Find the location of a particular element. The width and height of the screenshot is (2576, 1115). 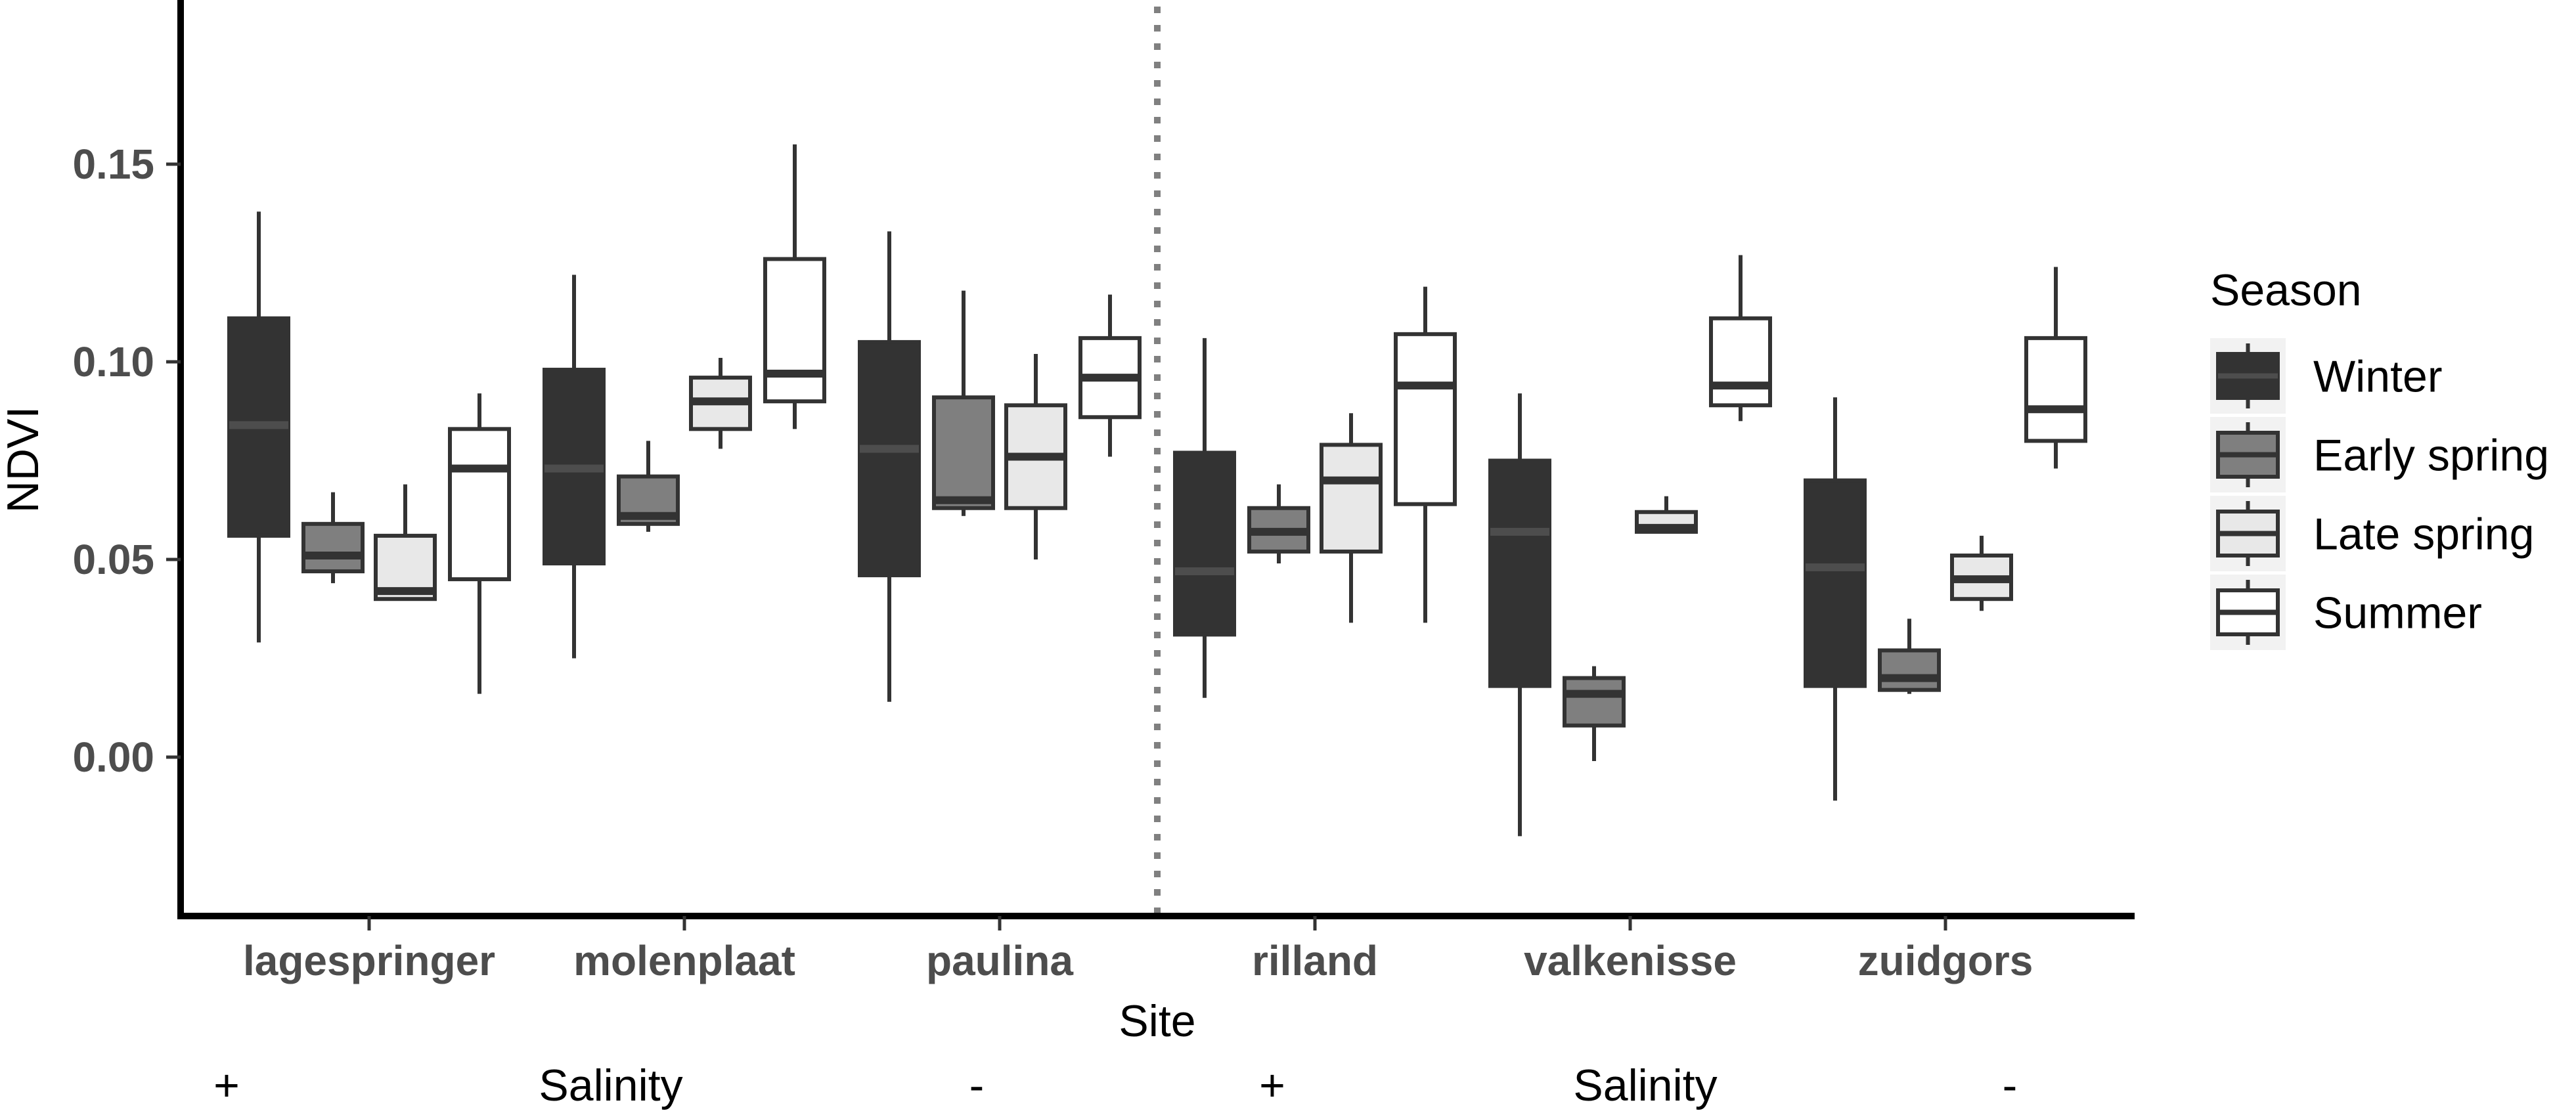

x-axis-title: Site is located at coordinates (1157, 1021).